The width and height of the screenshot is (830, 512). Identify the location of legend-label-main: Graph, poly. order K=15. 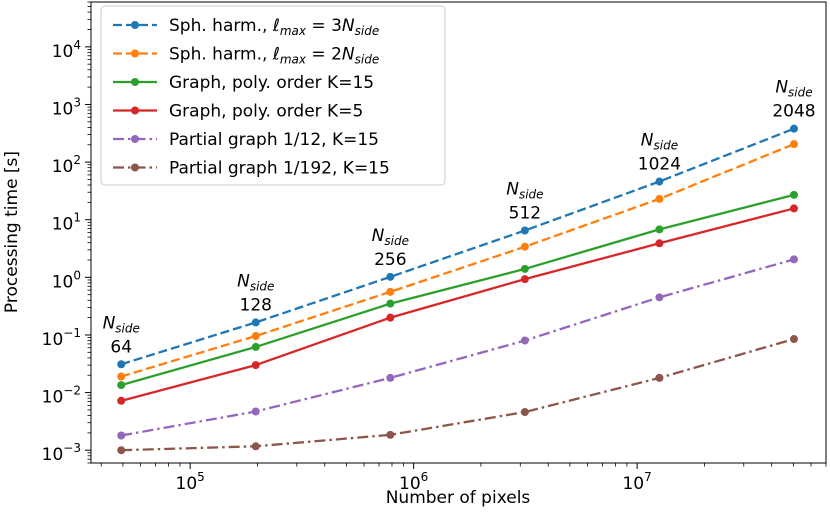
(271, 83).